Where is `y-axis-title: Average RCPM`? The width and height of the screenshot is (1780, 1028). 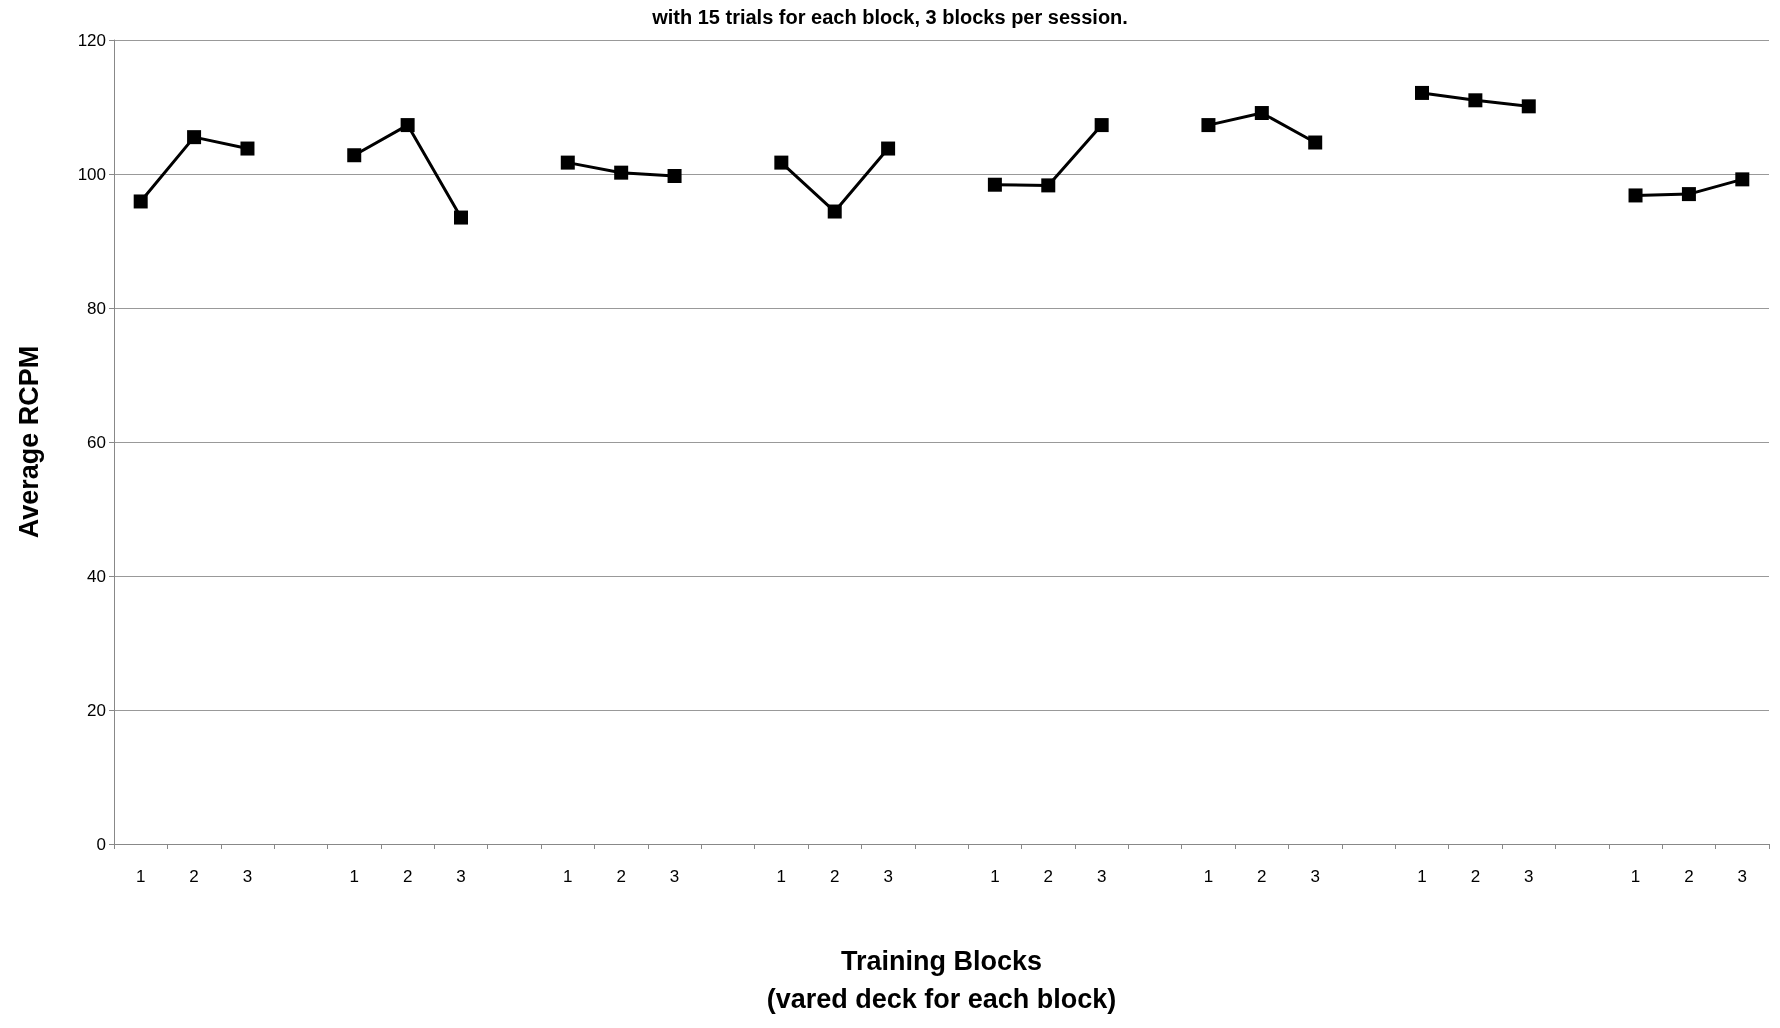
y-axis-title: Average RCPM is located at coordinates (28, 442).